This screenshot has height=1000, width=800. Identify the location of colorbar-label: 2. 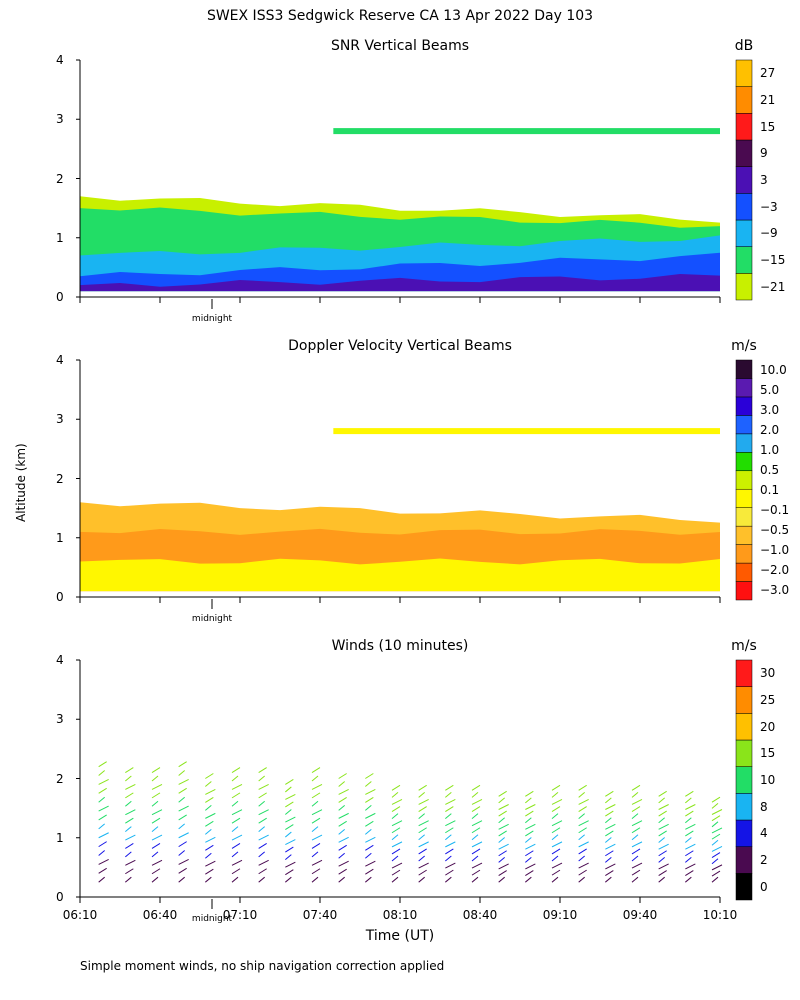
(764, 860).